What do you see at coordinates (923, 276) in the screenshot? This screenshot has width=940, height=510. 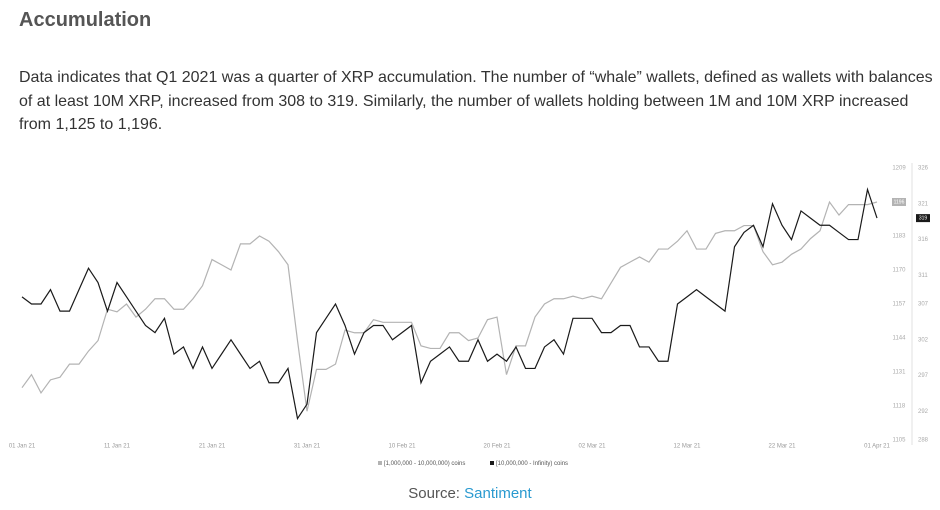 I see `y2-tick-label: 311` at bounding box center [923, 276].